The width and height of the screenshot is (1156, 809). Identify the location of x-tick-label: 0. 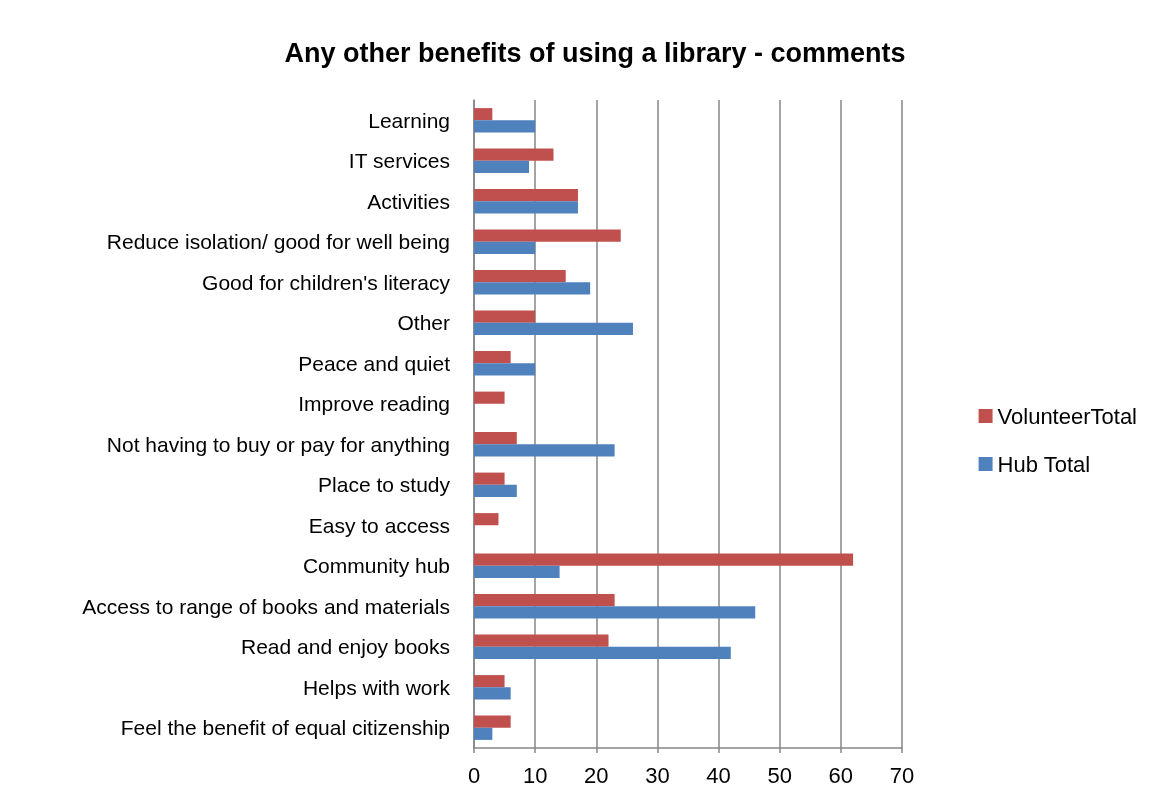
(474, 775).